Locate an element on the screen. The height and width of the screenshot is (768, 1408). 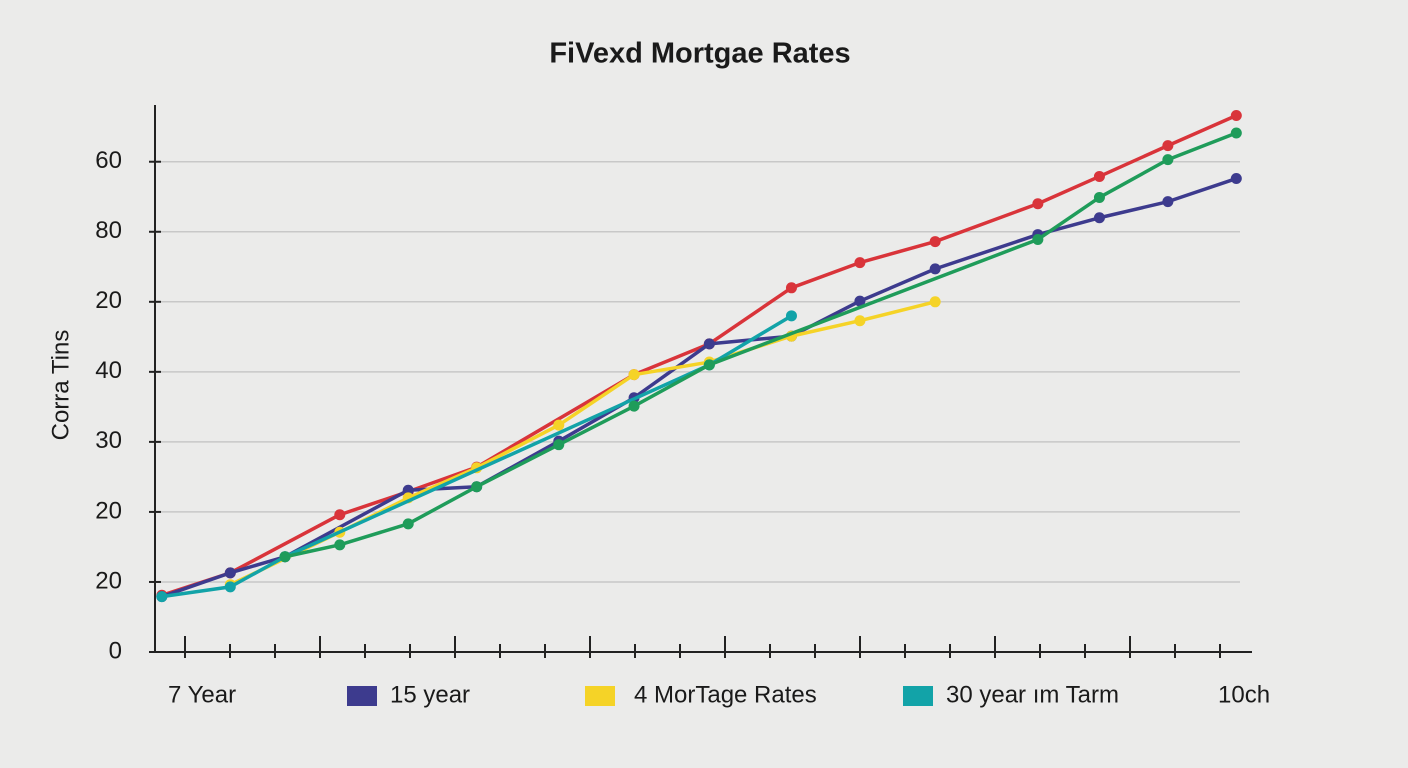
y-tick-label: 30 is located at coordinates (108, 440).